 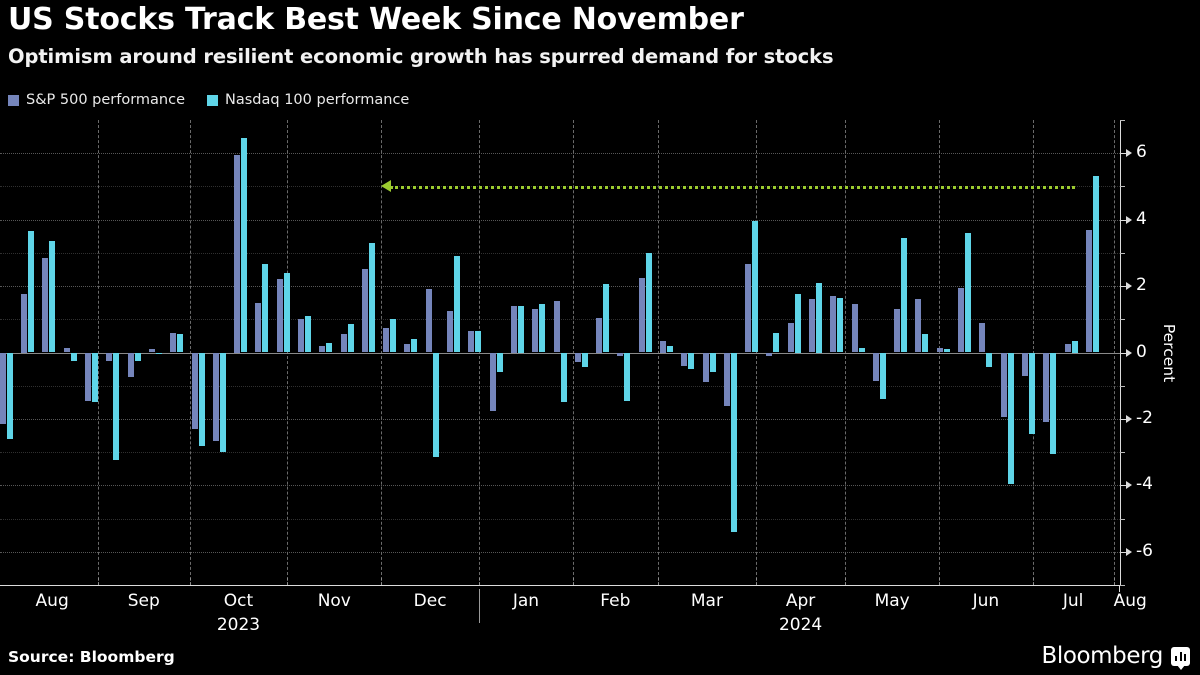 I want to click on source-note: Source: Bloomberg, so click(x=91, y=657).